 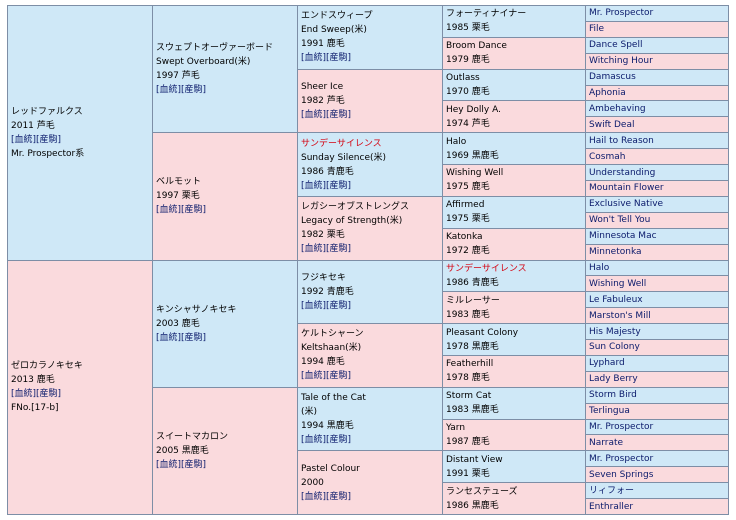 I want to click on gen5-horse-0: Mr. Prospector, so click(x=657, y=13).